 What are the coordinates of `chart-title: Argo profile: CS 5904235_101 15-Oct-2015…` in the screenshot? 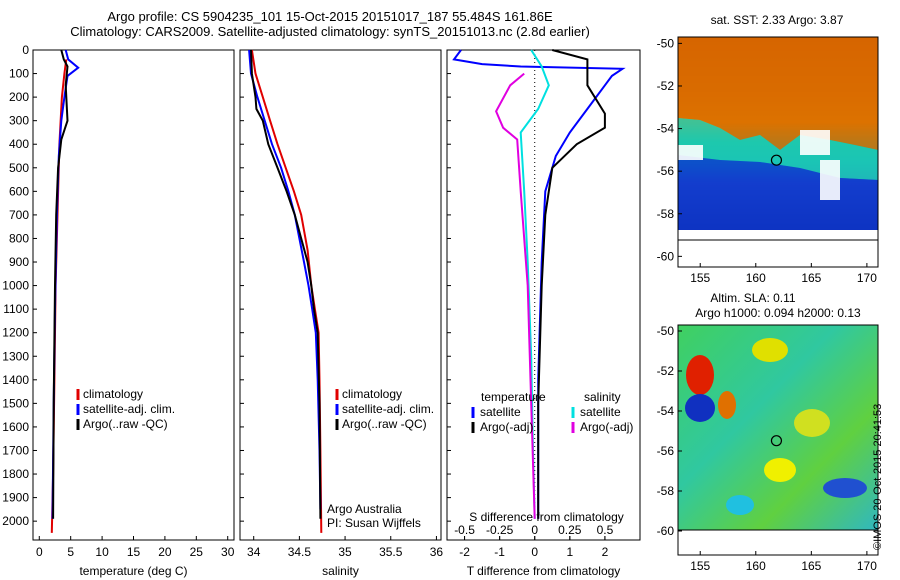 It's located at (330, 16).